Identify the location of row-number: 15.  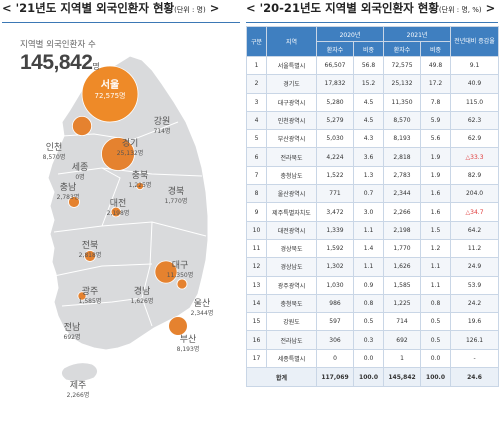
(256, 322).